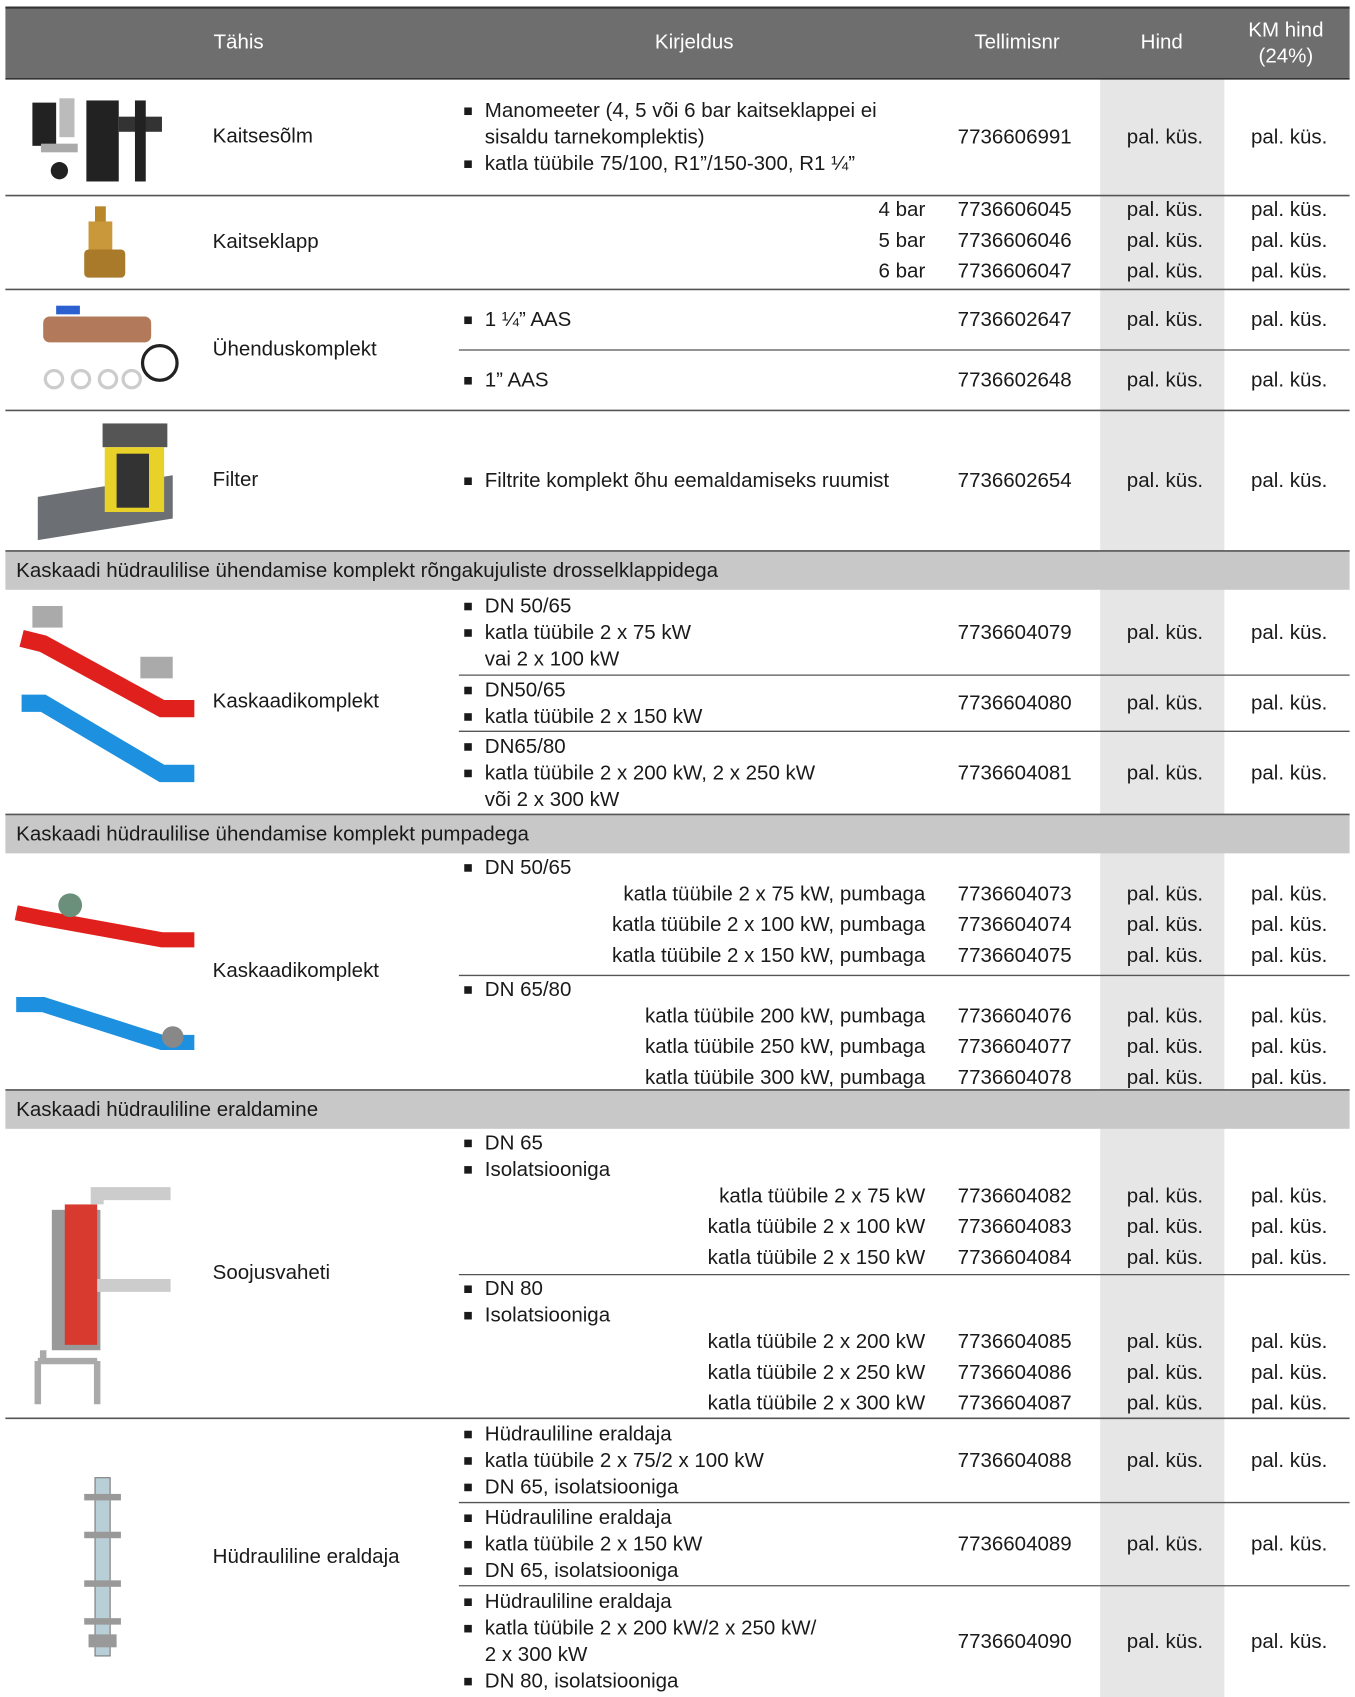 This screenshot has width=1355, height=1697. I want to click on price-column-bg, so click(1162, 887).